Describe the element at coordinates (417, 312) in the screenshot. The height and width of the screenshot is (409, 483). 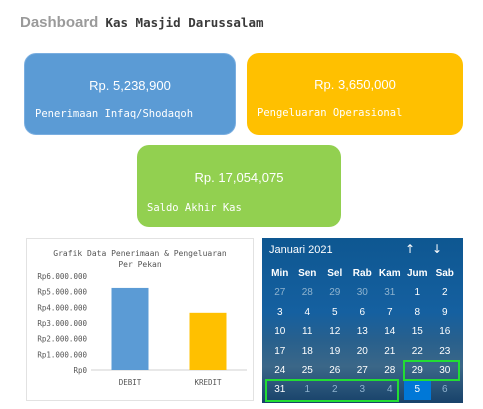
I see `calendar-day: 8` at that location.